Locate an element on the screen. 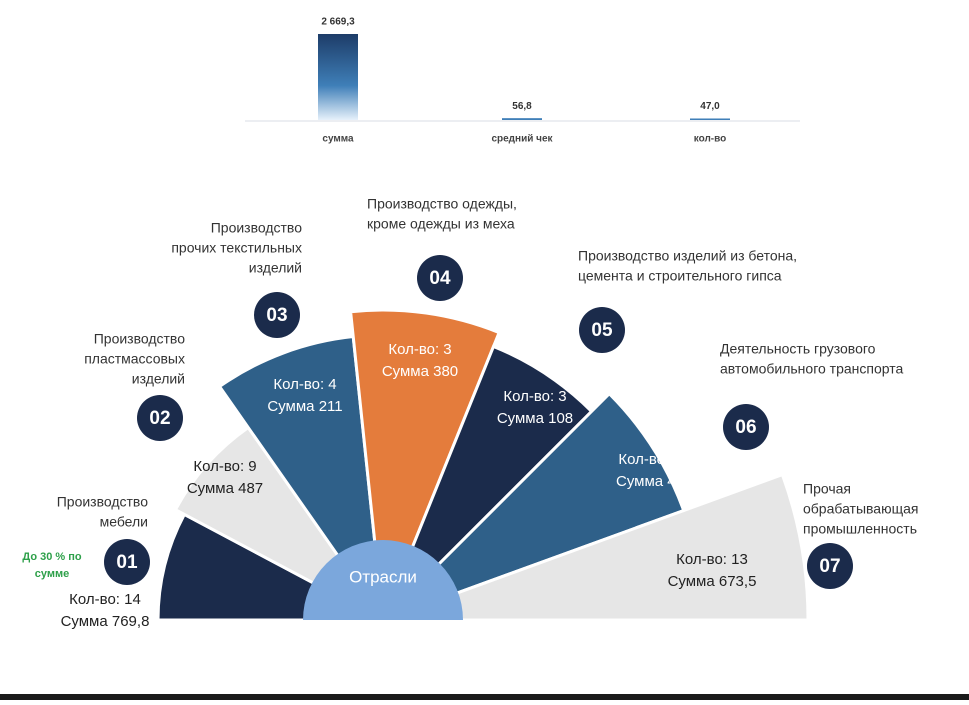 Image resolution: width=969 pixels, height=705 pixels. sector-sum: Сумма 380 is located at coordinates (420, 371).